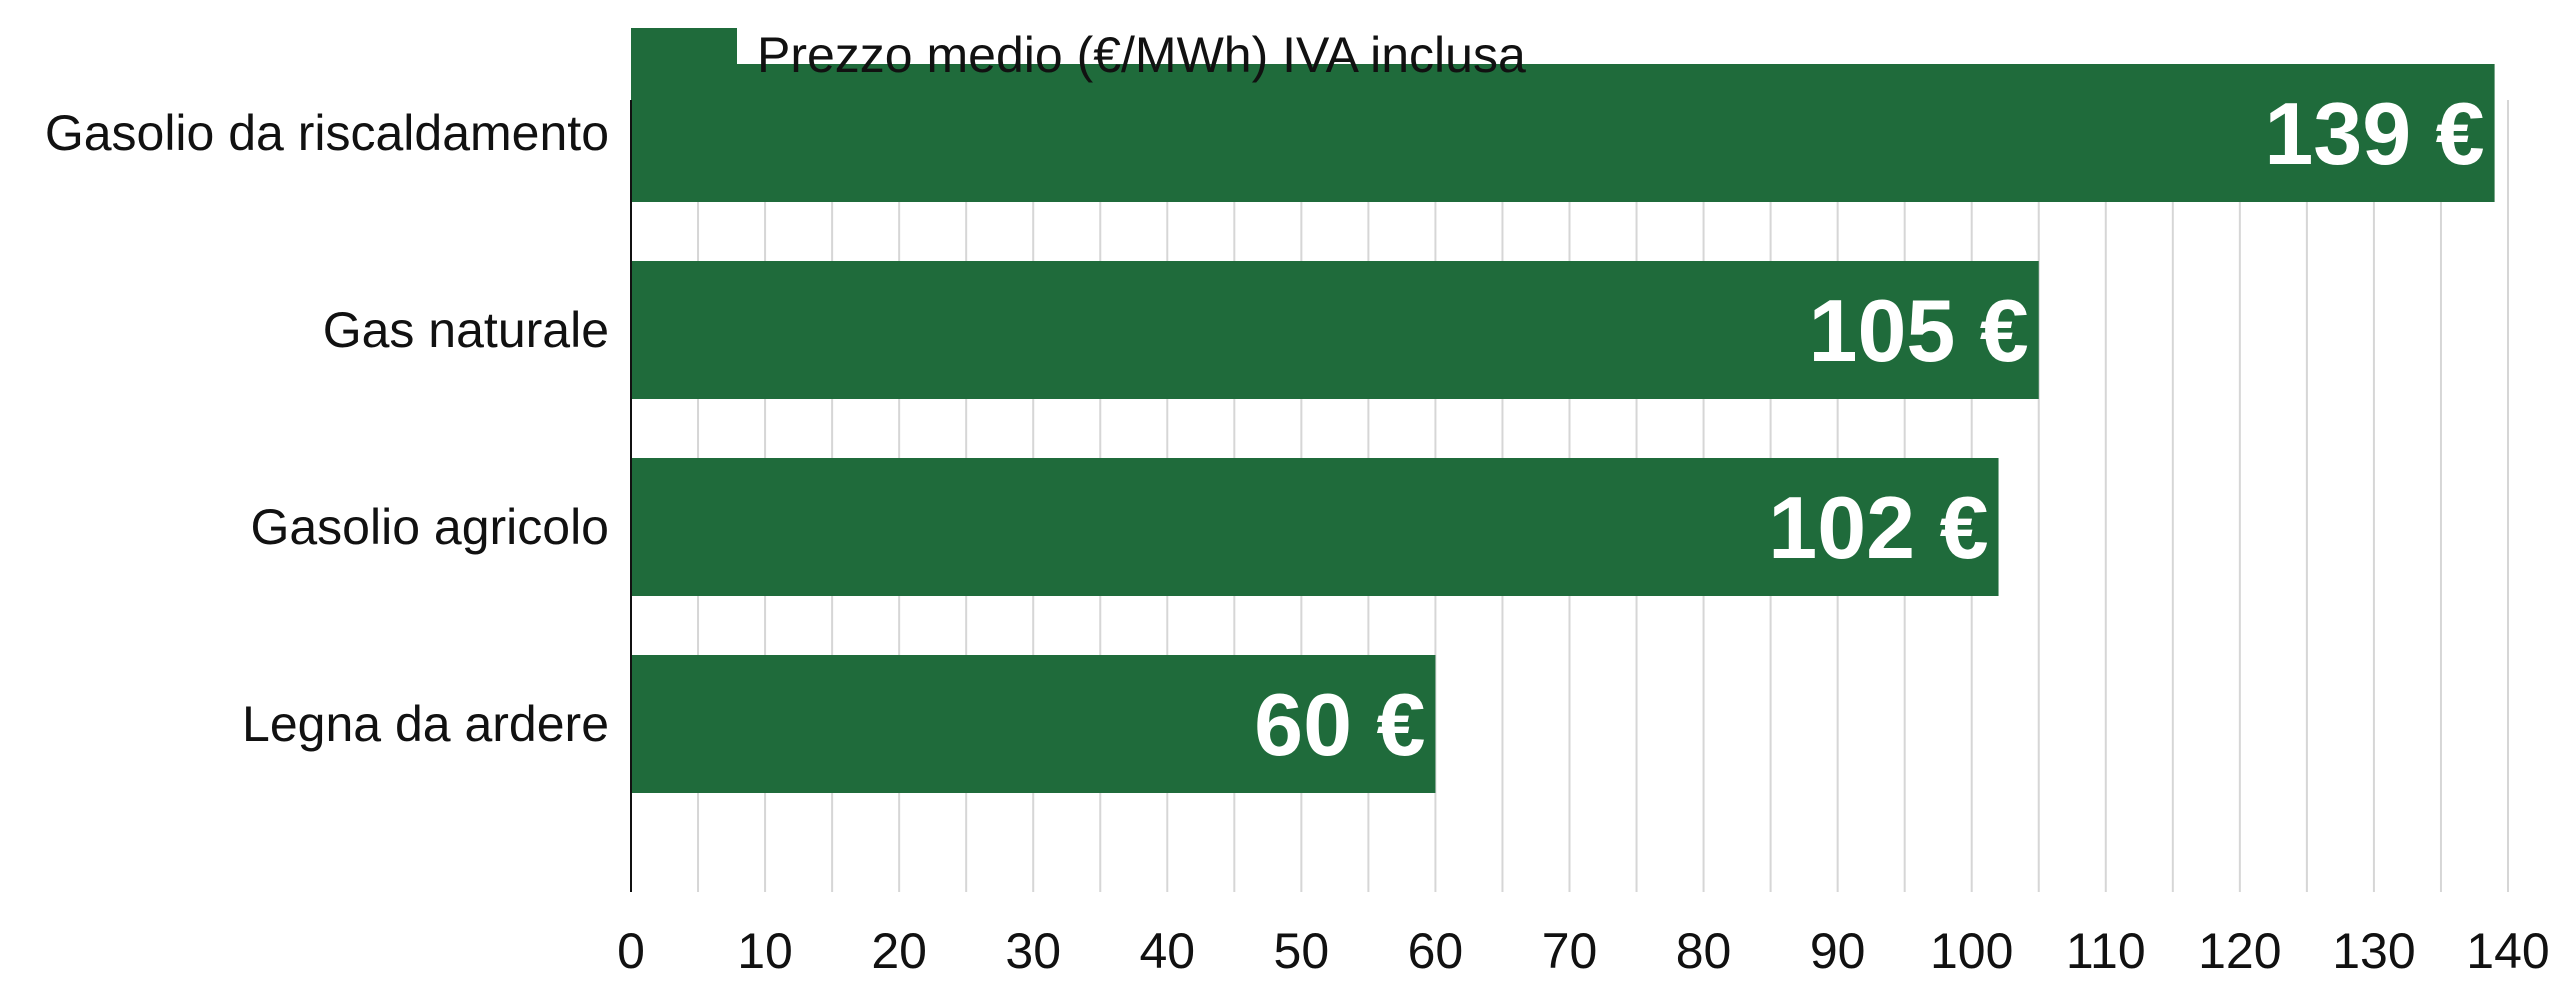 The width and height of the screenshot is (2560, 1007). Describe the element at coordinates (327, 133) in the screenshot. I see `category-label: Gasolio da riscaldamento` at that location.